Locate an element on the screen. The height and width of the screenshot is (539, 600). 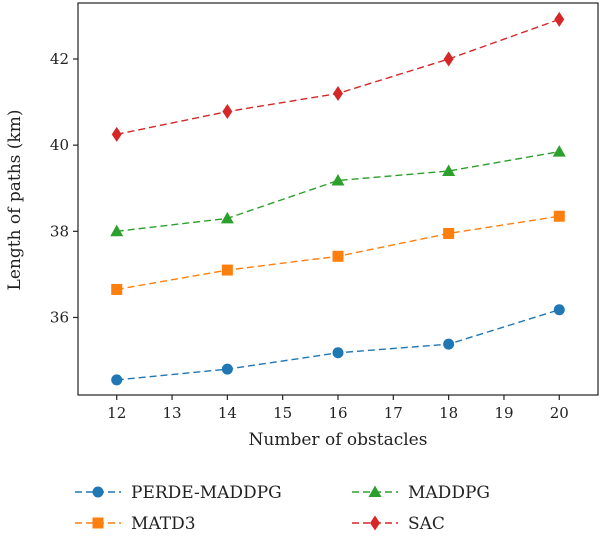
legend-item: SAC is located at coordinates (398, 524).